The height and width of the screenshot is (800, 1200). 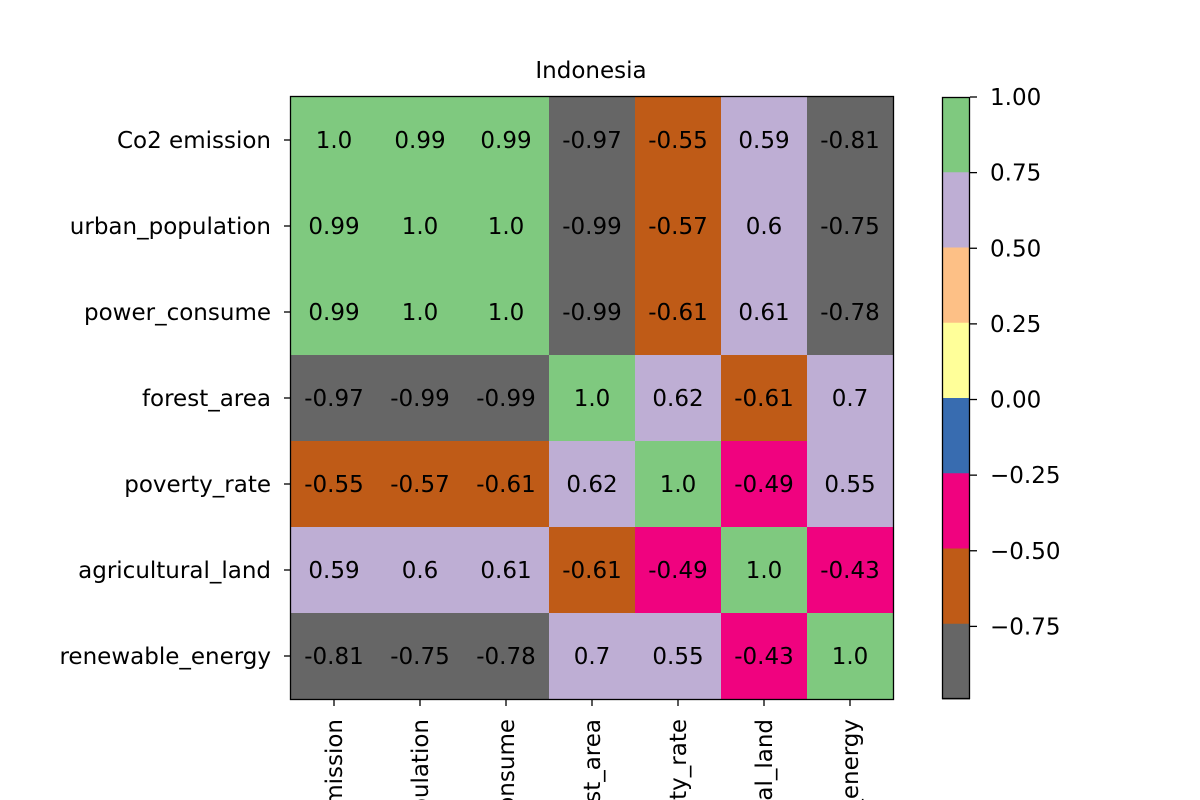 I want to click on row-tick-label: power_consume, so click(x=177, y=313).